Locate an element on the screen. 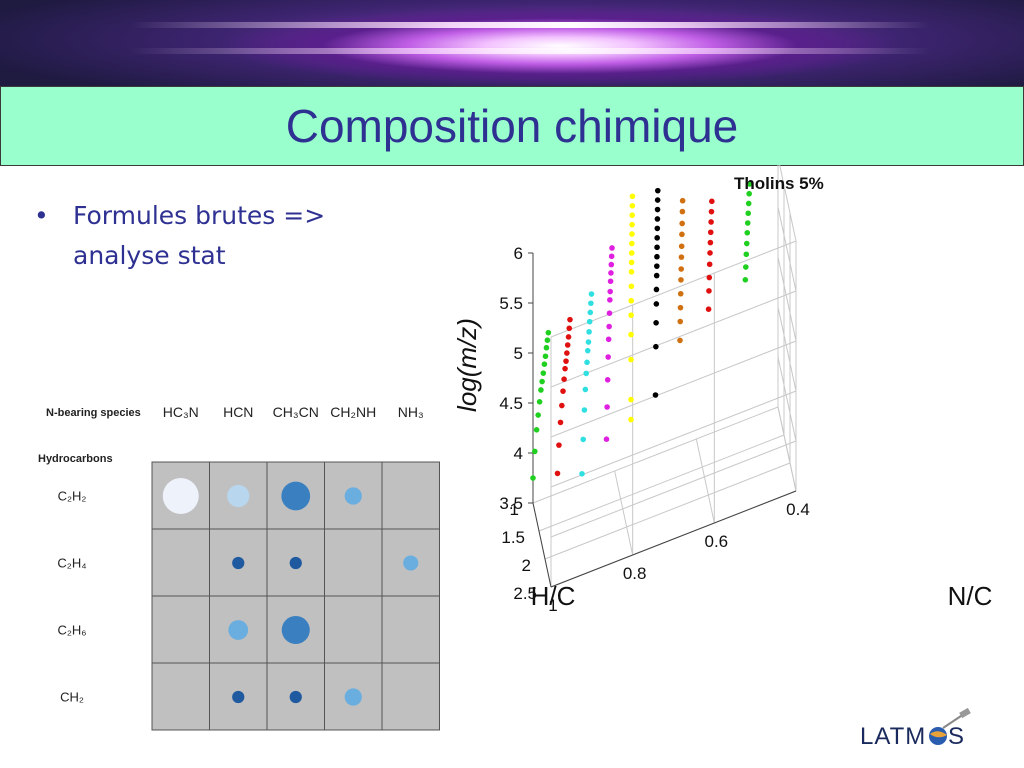 The image size is (1024, 768). column-label: NH₃ is located at coordinates (411, 412).